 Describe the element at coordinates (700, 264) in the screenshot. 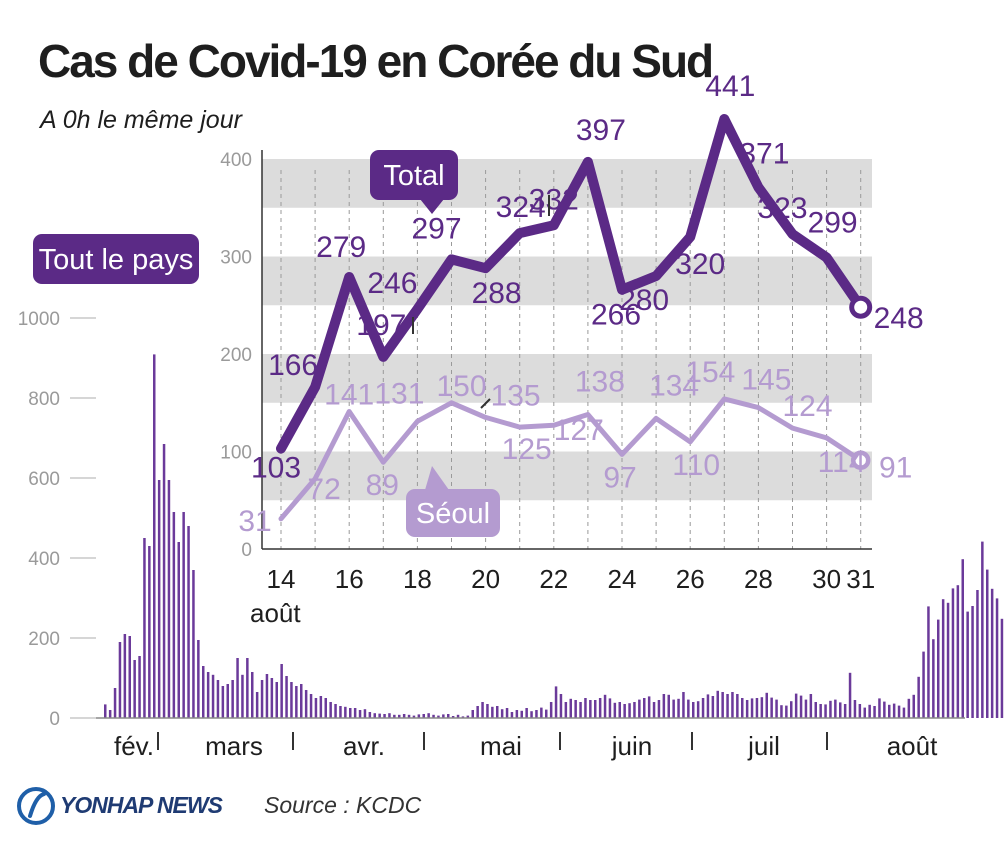

I see `data-label: 320` at that location.